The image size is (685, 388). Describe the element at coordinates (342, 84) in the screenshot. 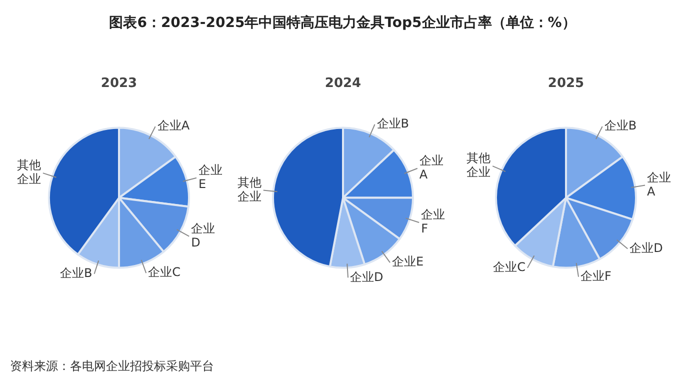

I see `chart-title: 2024` at that location.